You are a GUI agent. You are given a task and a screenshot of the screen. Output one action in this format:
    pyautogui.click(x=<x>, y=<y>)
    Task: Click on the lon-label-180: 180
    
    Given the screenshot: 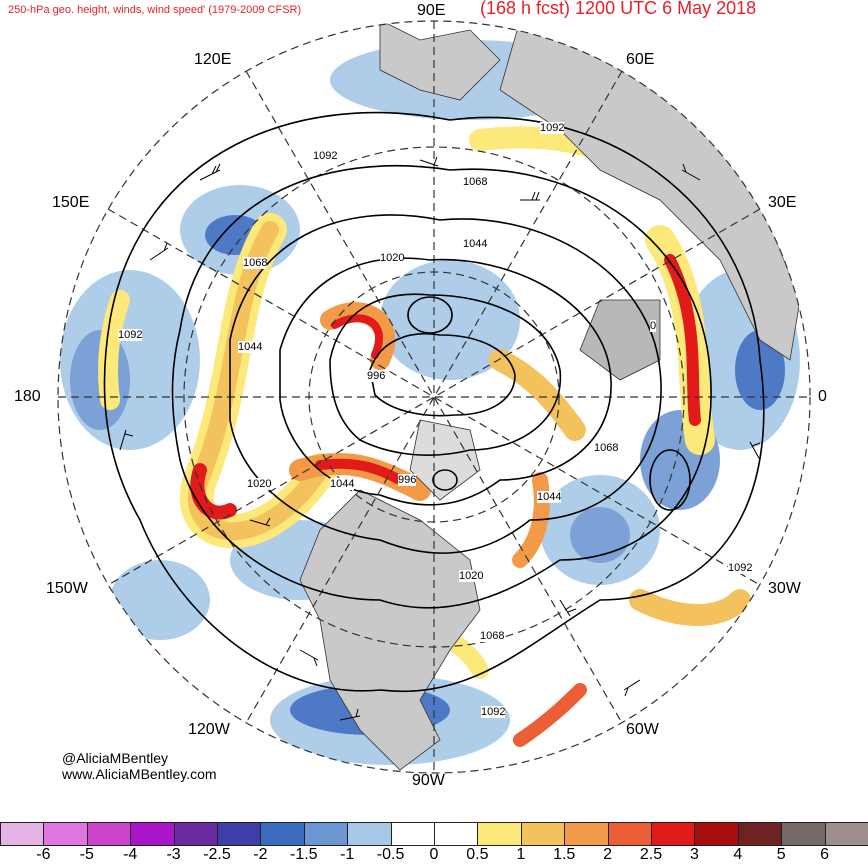 What is the action you would take?
    pyautogui.click(x=27, y=396)
    